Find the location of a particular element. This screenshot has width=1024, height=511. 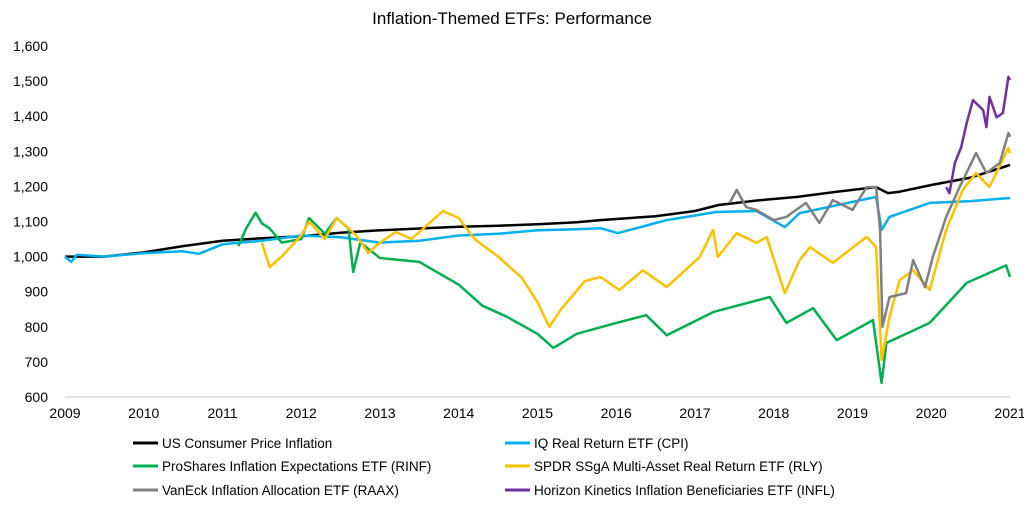

y-tick-label: 1,000 is located at coordinates (30, 257).